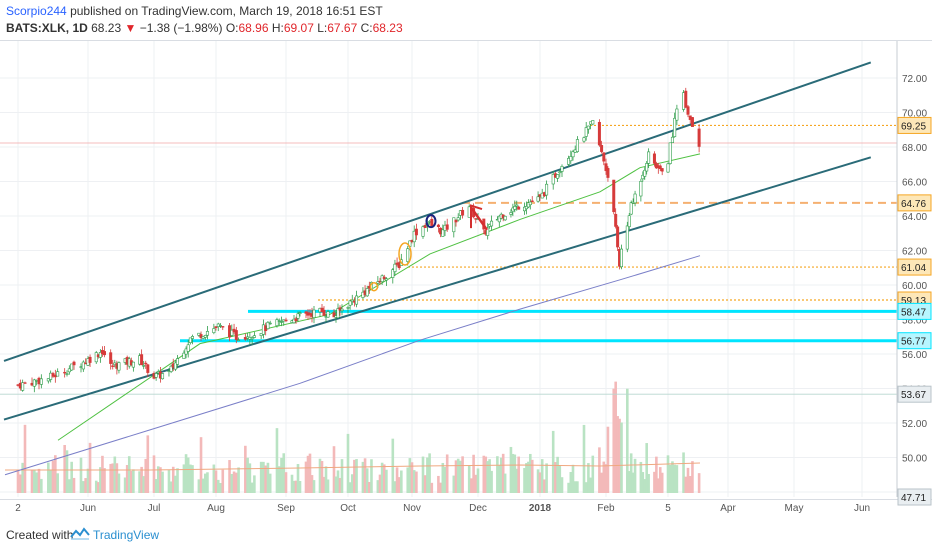  Describe the element at coordinates (322, 28) in the screenshot. I see `low-label: L:` at that location.